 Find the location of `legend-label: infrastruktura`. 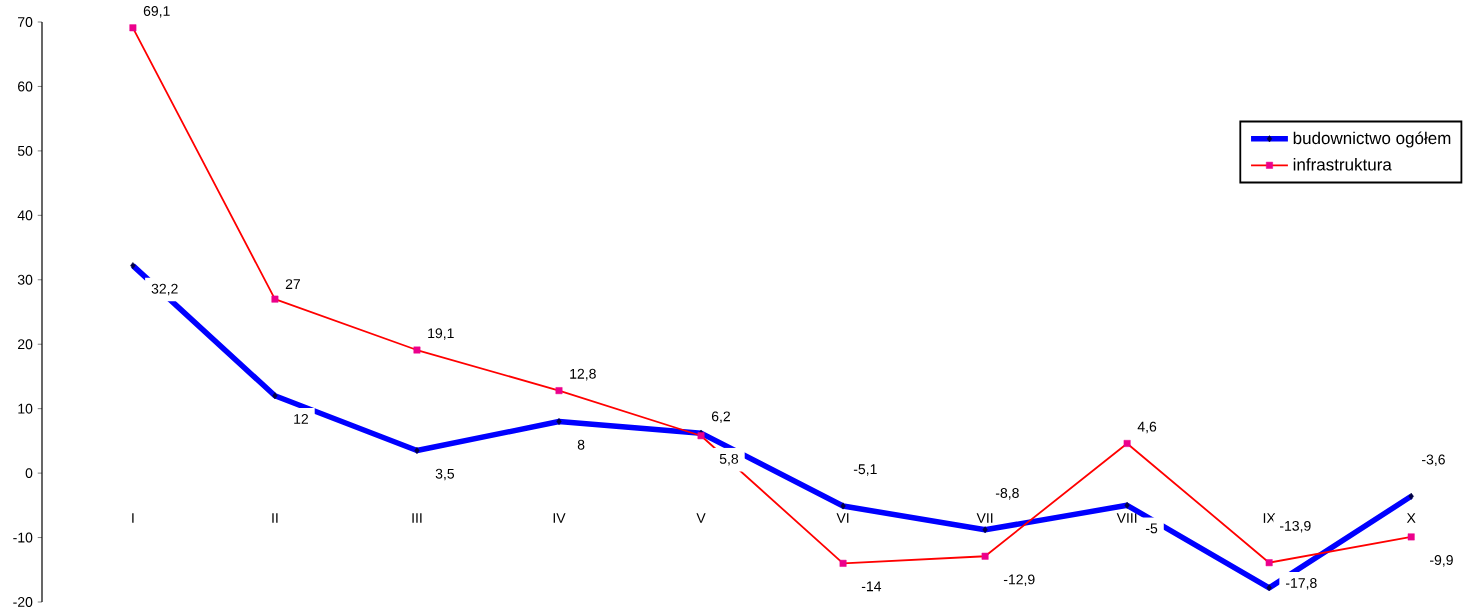

legend-label: infrastruktura is located at coordinates (1342, 164).